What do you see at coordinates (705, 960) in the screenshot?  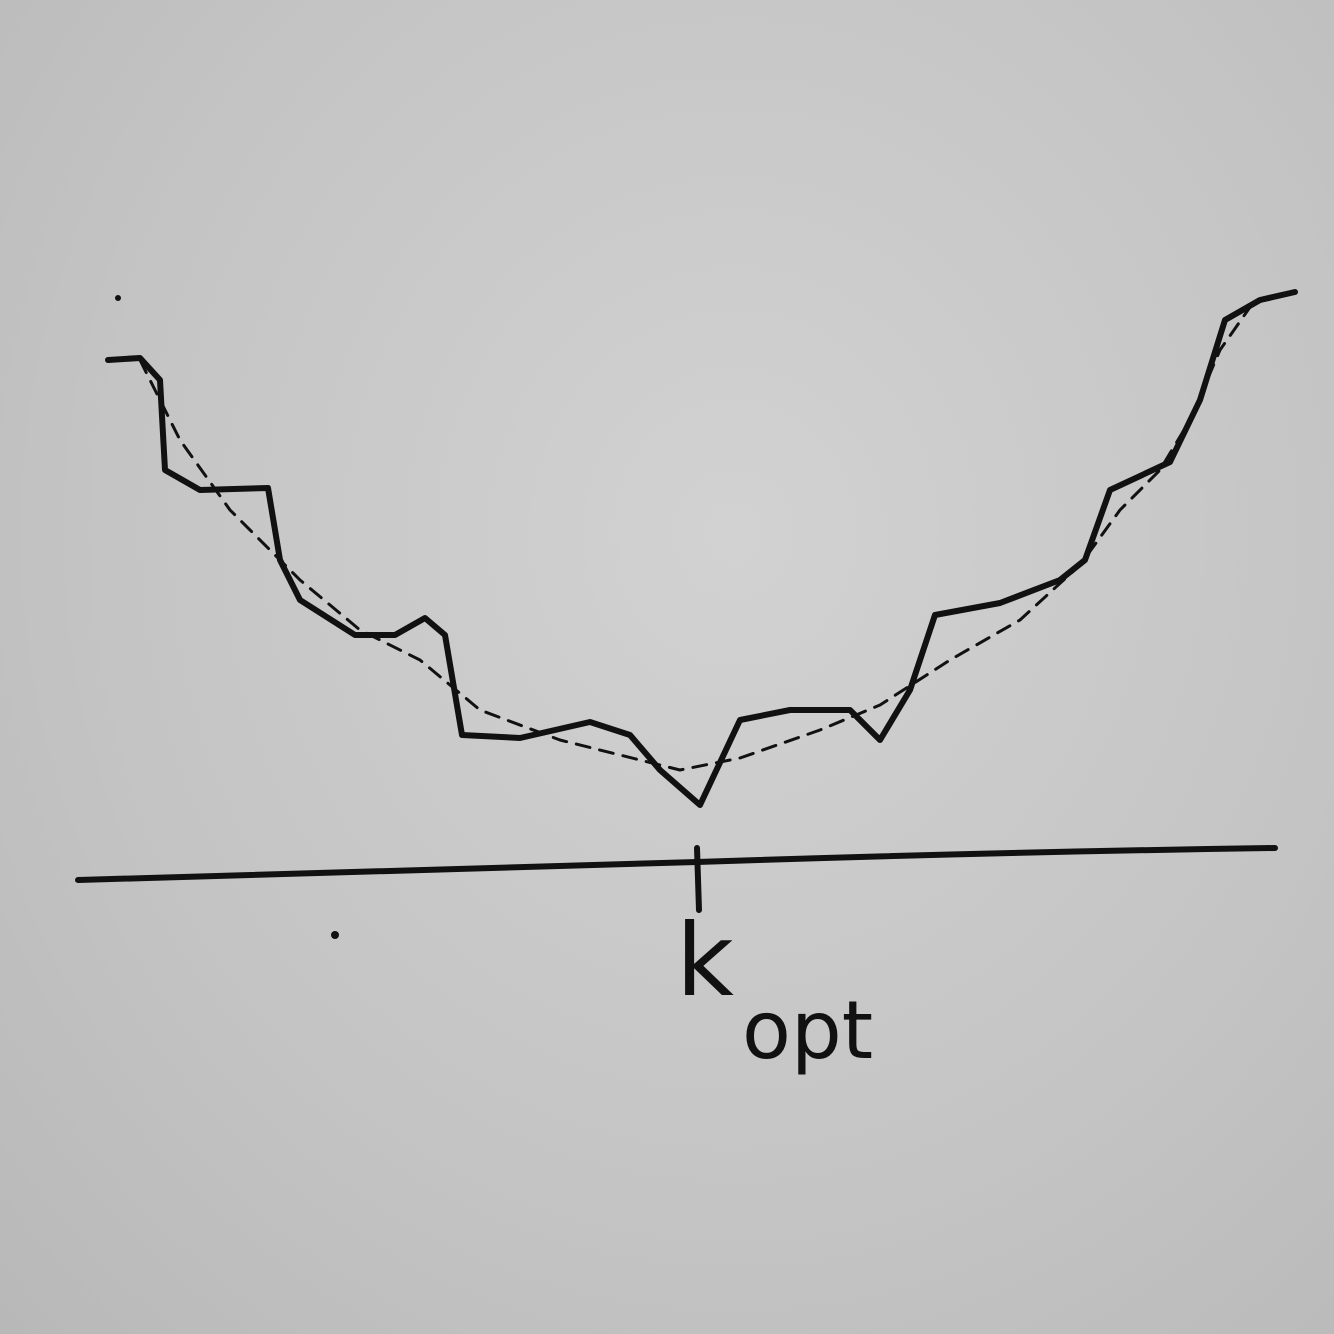 I see `label-k: k` at bounding box center [705, 960].